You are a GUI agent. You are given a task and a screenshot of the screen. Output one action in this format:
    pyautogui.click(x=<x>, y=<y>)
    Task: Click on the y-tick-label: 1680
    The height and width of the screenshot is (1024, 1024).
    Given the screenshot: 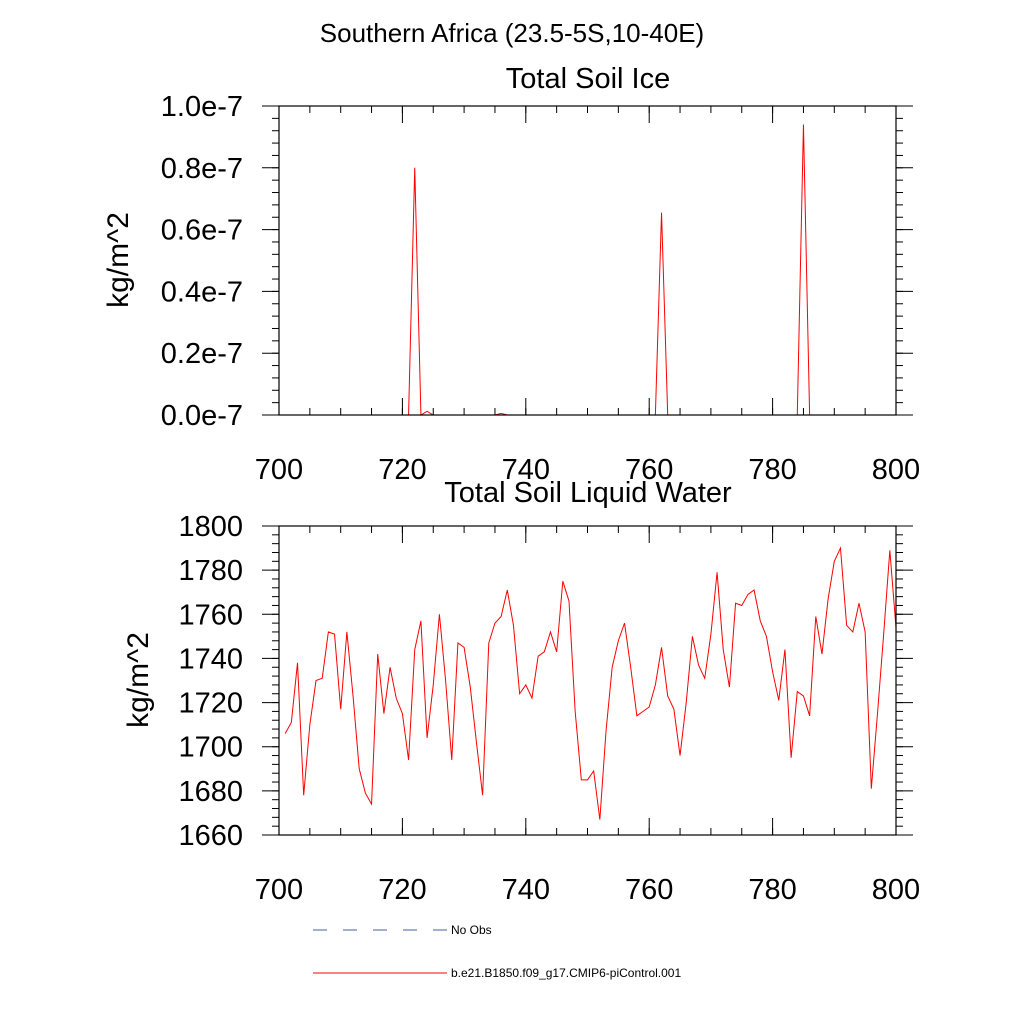 What is the action you would take?
    pyautogui.click(x=210, y=792)
    